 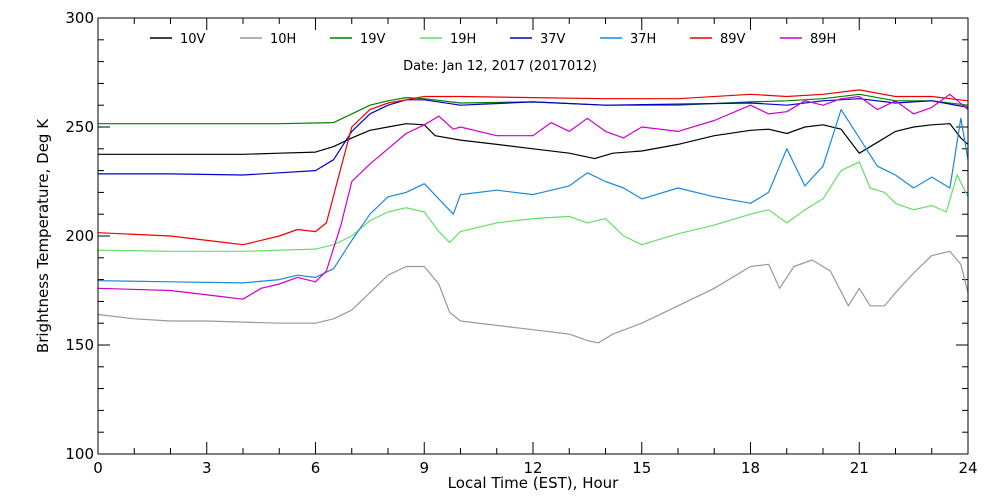 I want to click on x-tick-label: 15, so click(x=641, y=468).